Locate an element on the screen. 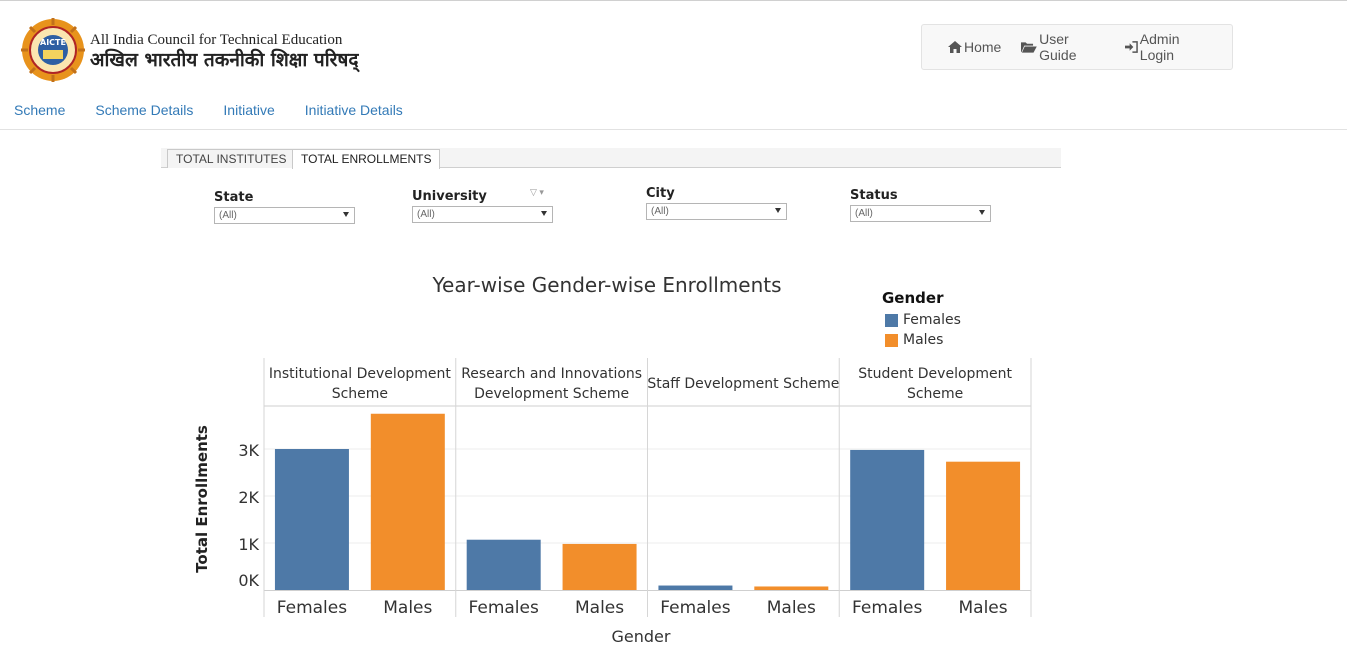 This screenshot has width=1347, height=659. tab-total-institutes: TOTAL INSTITUTES is located at coordinates (231, 158).